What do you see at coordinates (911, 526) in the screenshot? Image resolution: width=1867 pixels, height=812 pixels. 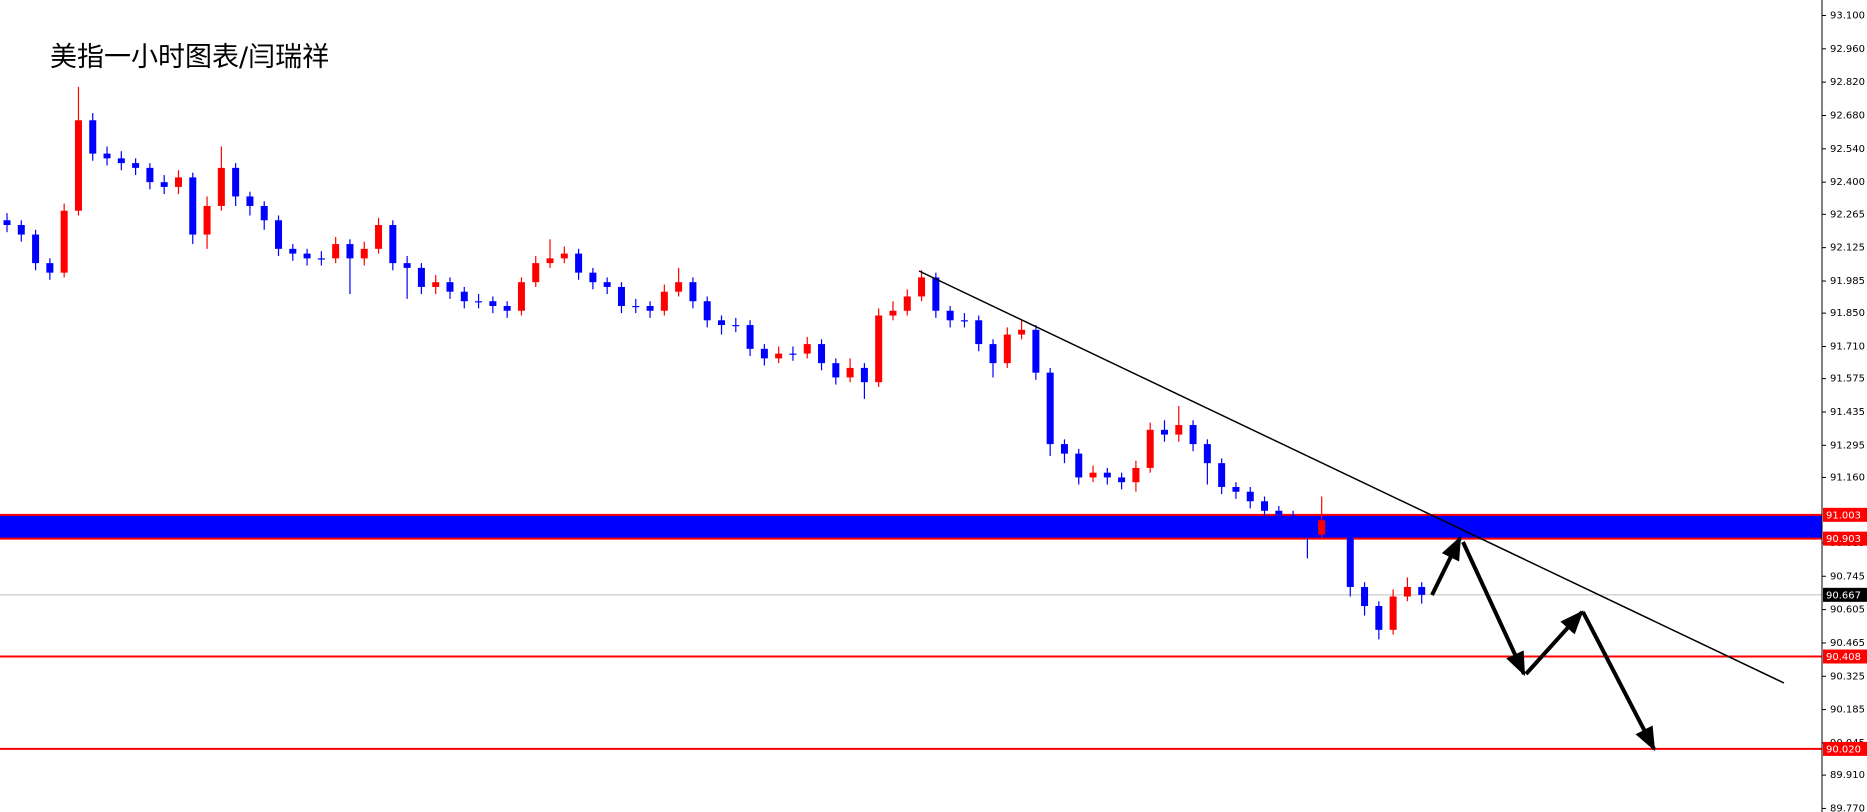 I see `zone` at bounding box center [911, 526].